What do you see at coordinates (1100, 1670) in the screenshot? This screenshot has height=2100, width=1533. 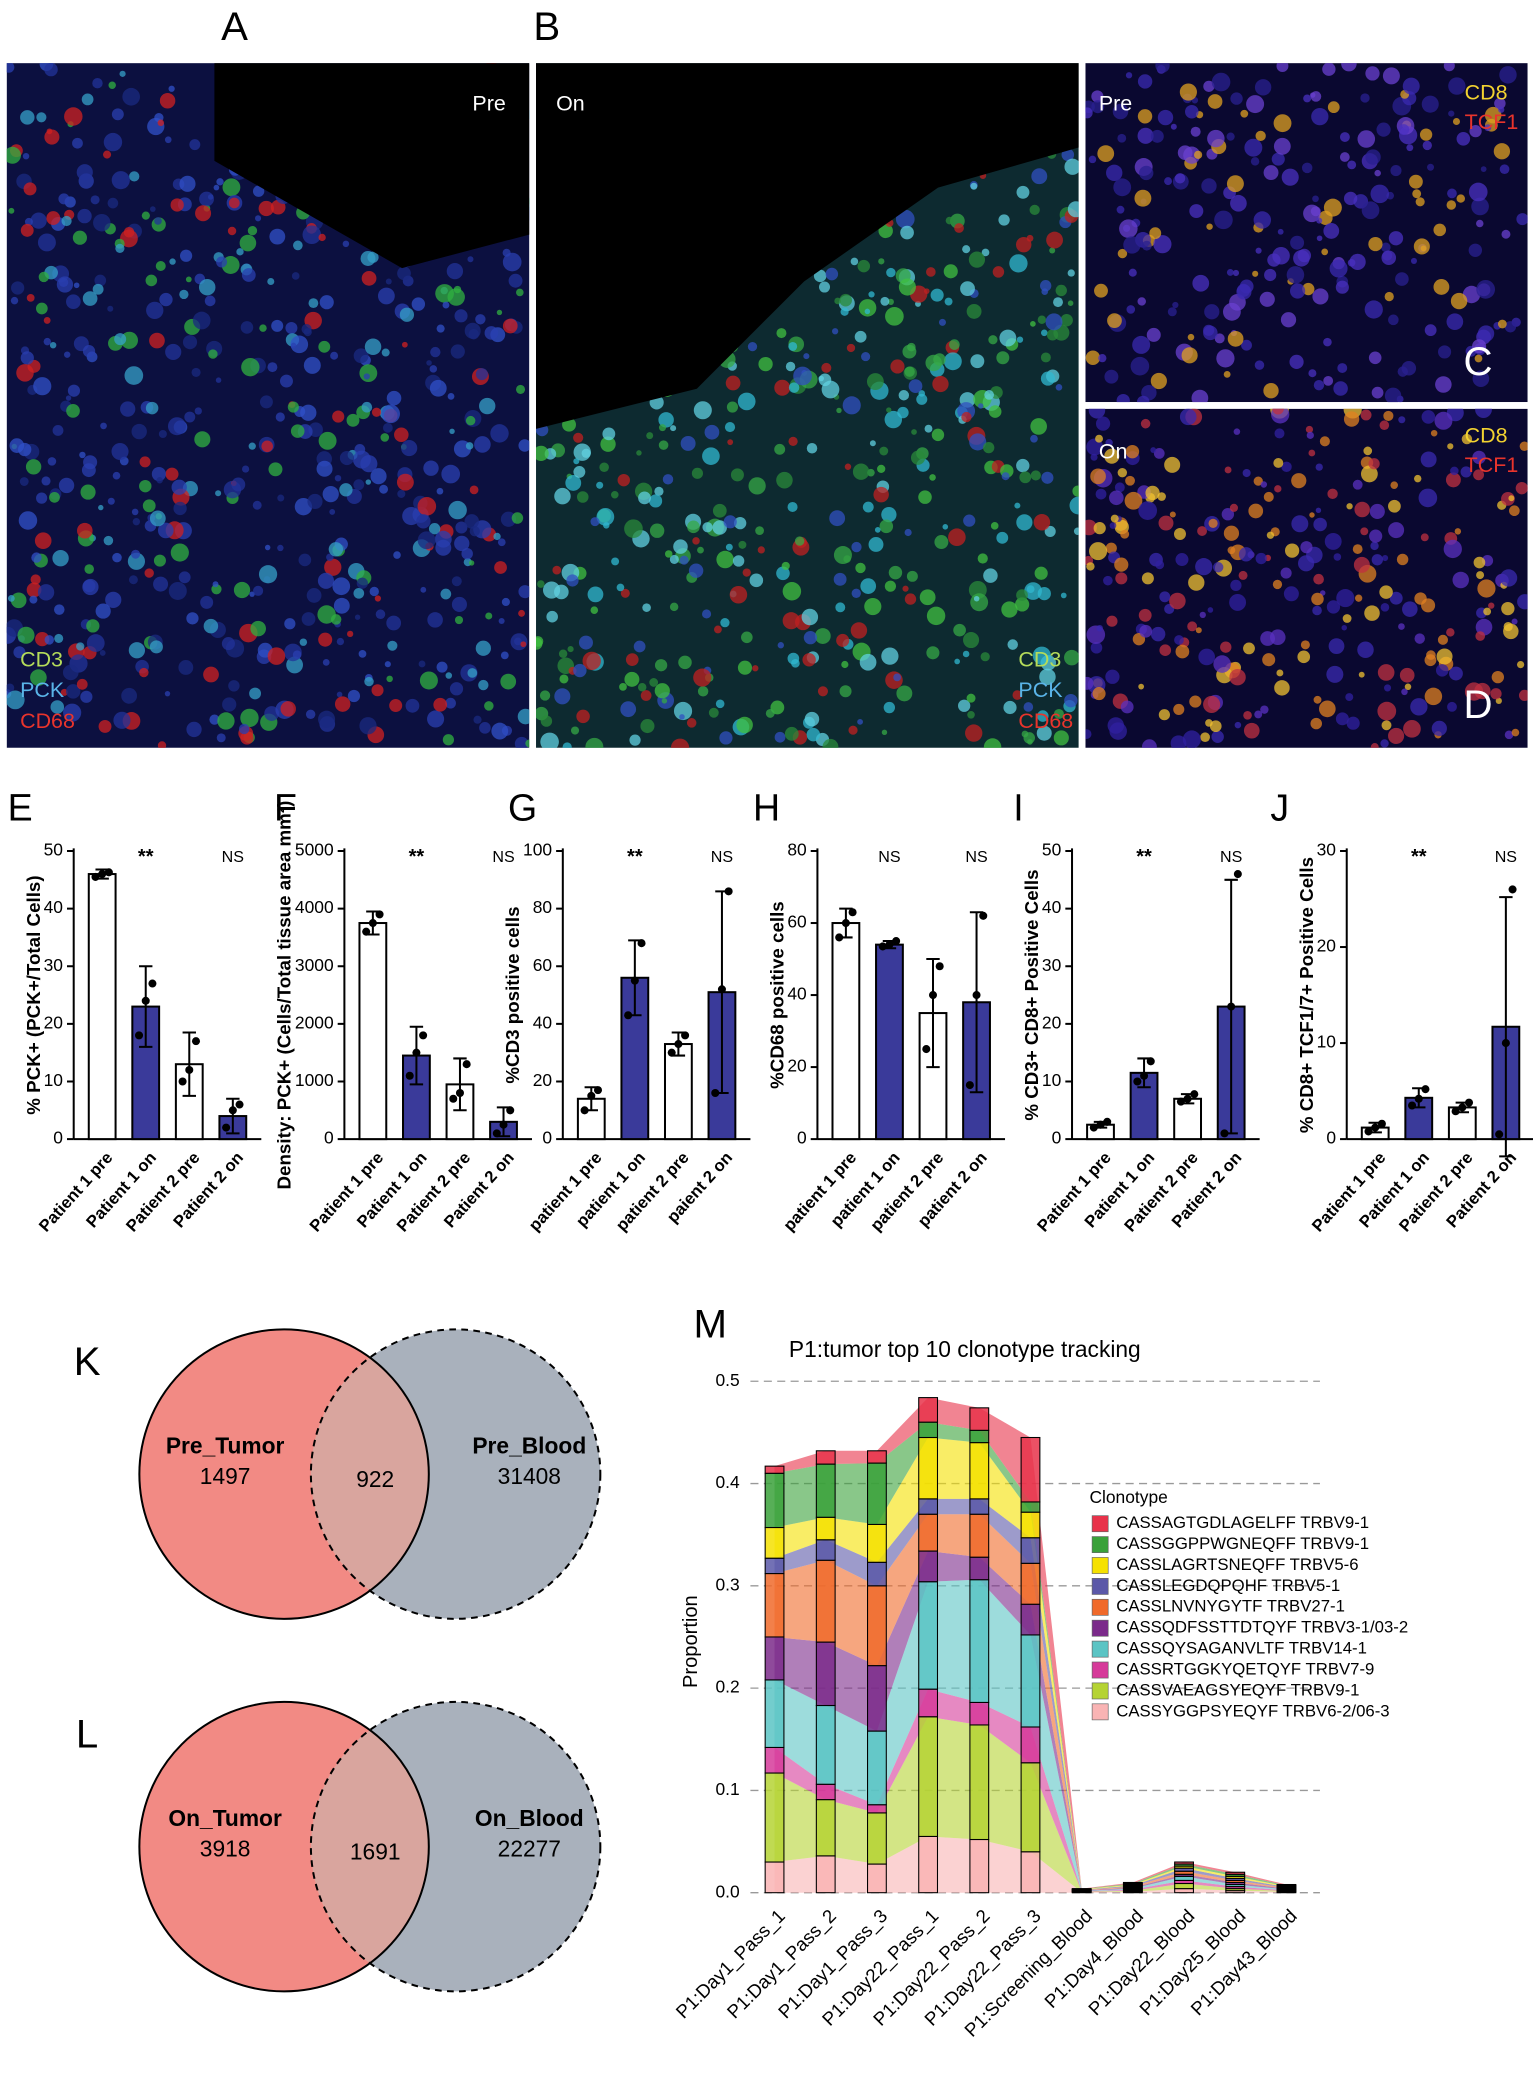 I see `legend-swatch` at bounding box center [1100, 1670].